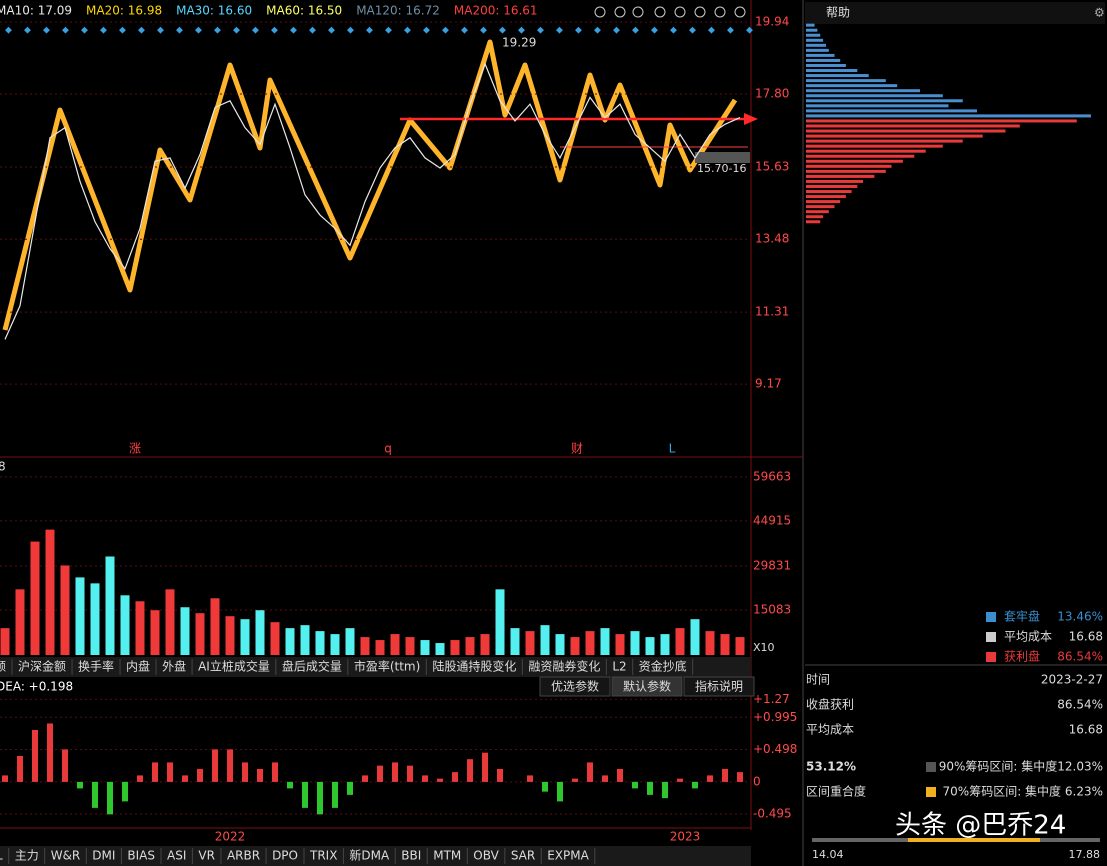 This screenshot has width=1107, height=866. What do you see at coordinates (772, 22) in the screenshot?
I see `price-tick-label: 19.94` at bounding box center [772, 22].